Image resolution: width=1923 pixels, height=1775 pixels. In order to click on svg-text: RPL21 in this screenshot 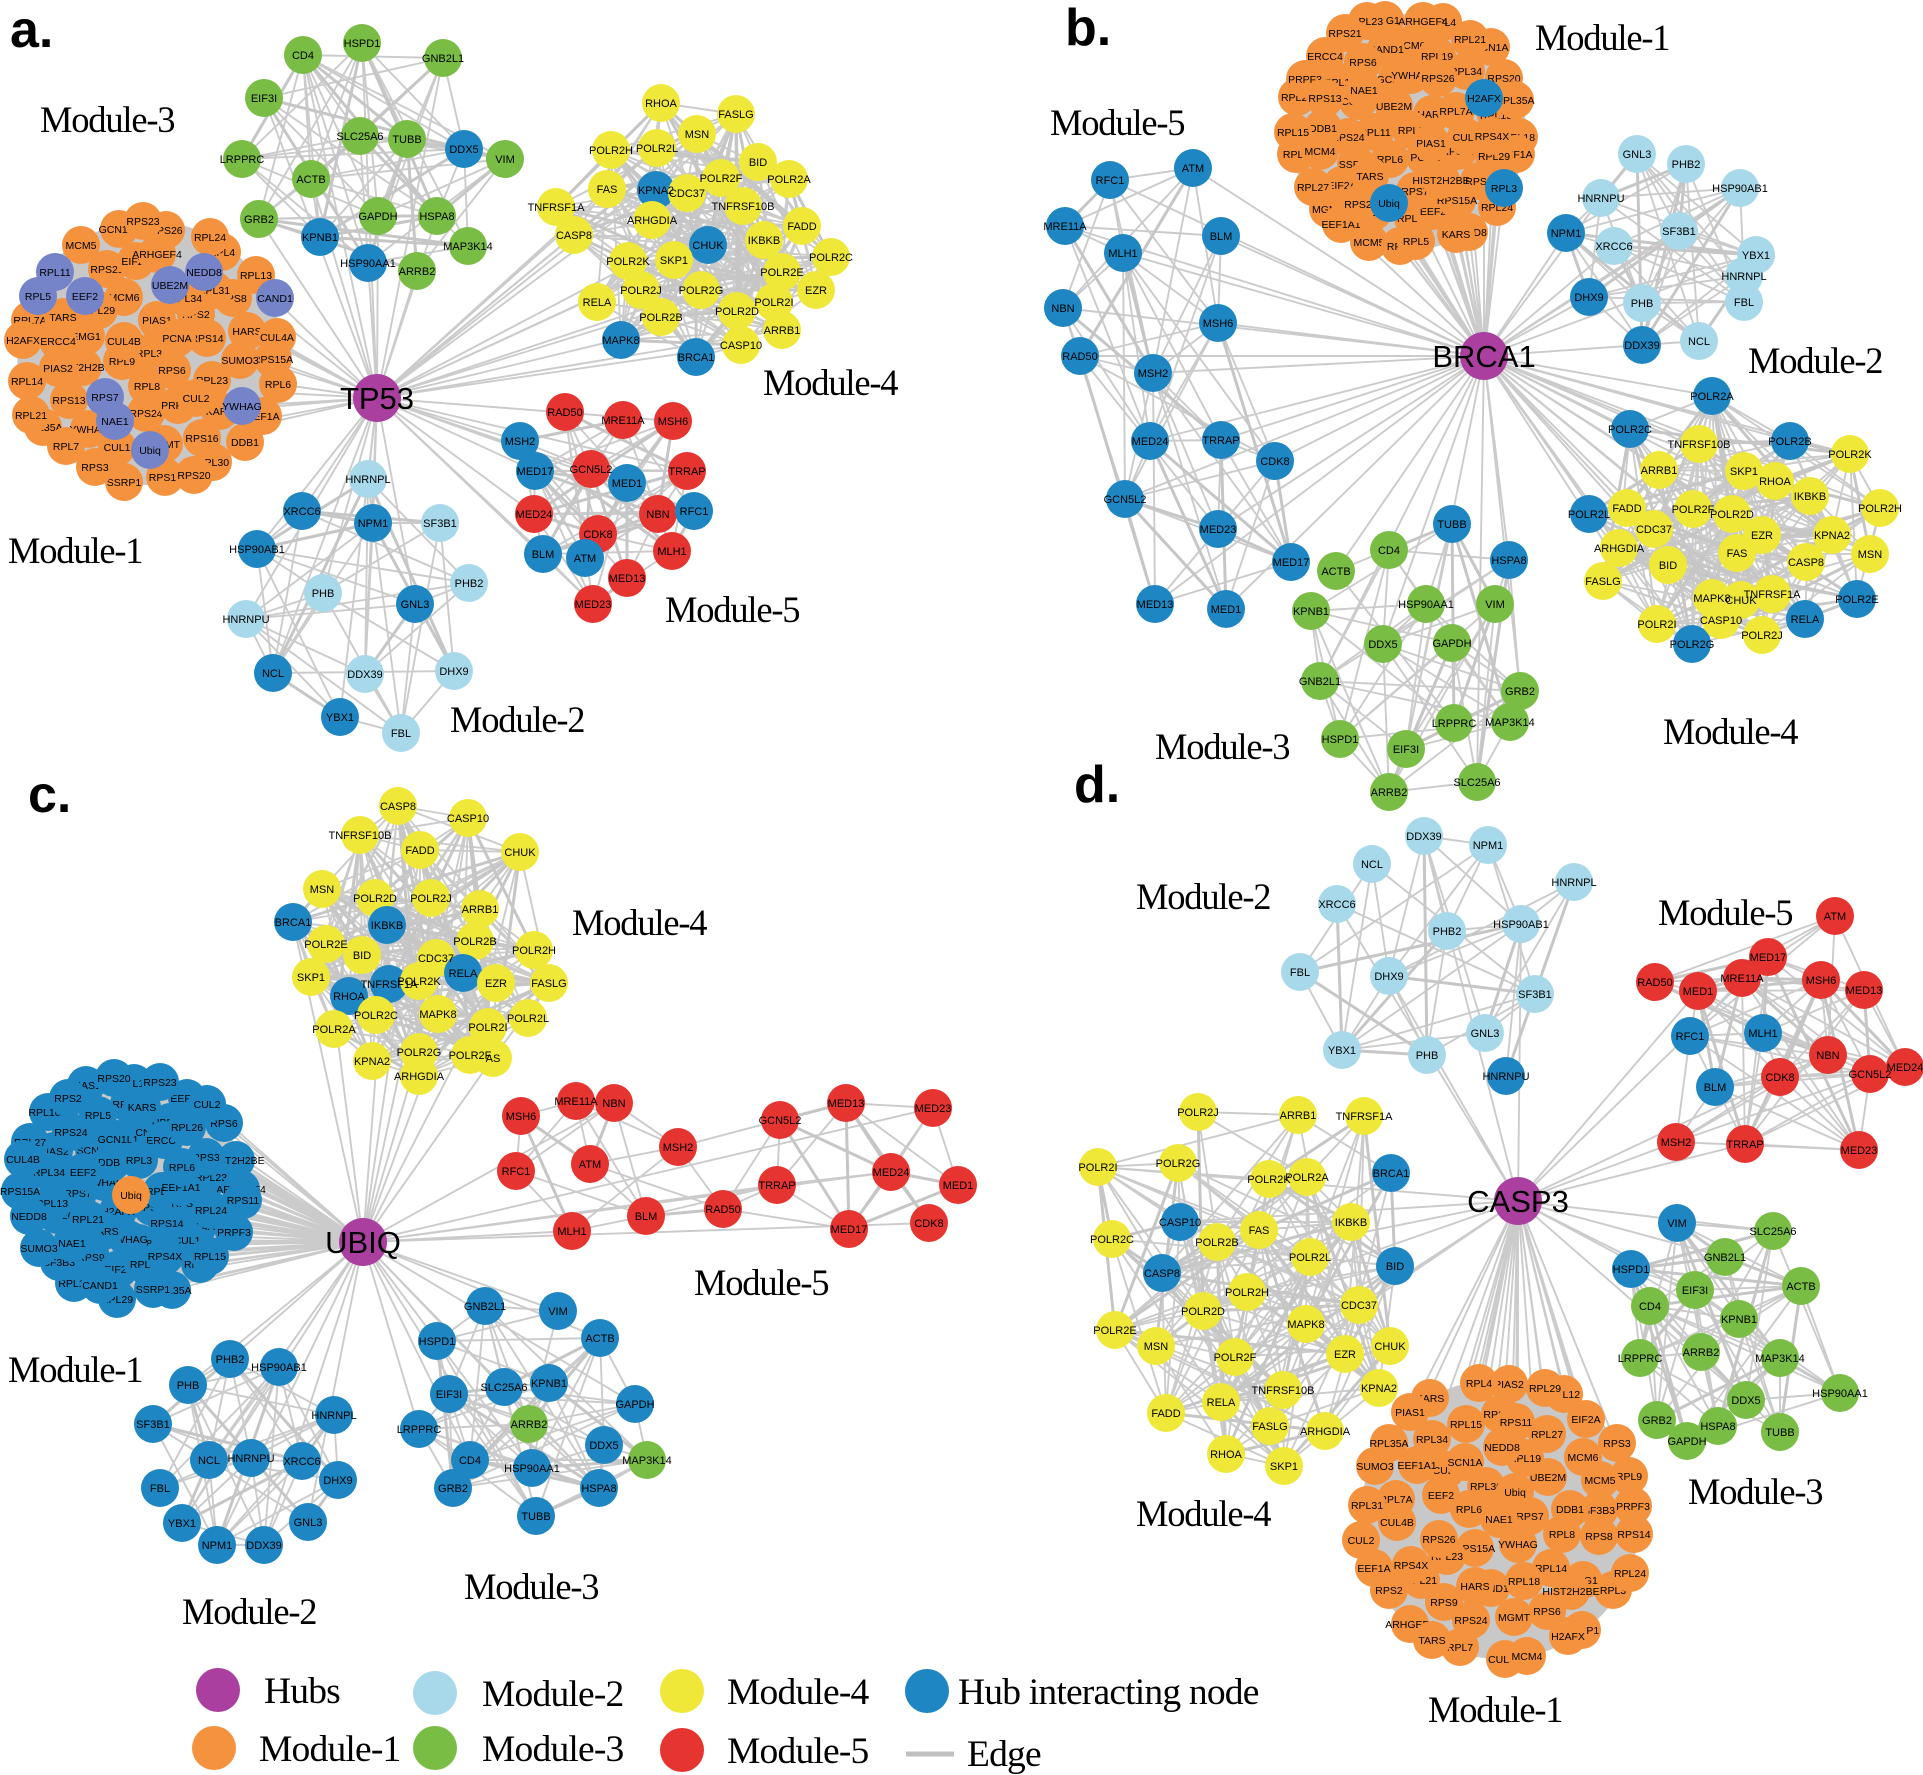, I will do `click(1470, 40)`.